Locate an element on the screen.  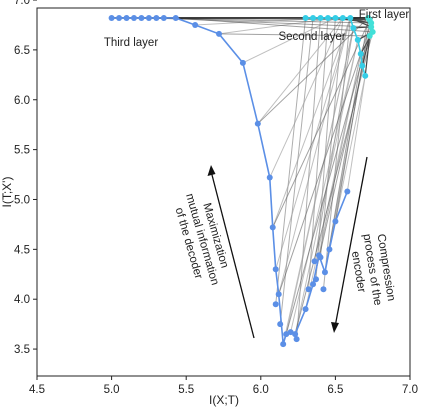
y-tick-label: 6.5 is located at coordinates (22, 51).